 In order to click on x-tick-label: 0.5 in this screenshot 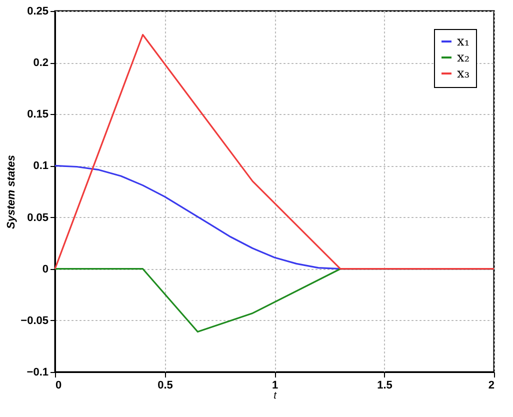, I will do `click(165, 386)`.